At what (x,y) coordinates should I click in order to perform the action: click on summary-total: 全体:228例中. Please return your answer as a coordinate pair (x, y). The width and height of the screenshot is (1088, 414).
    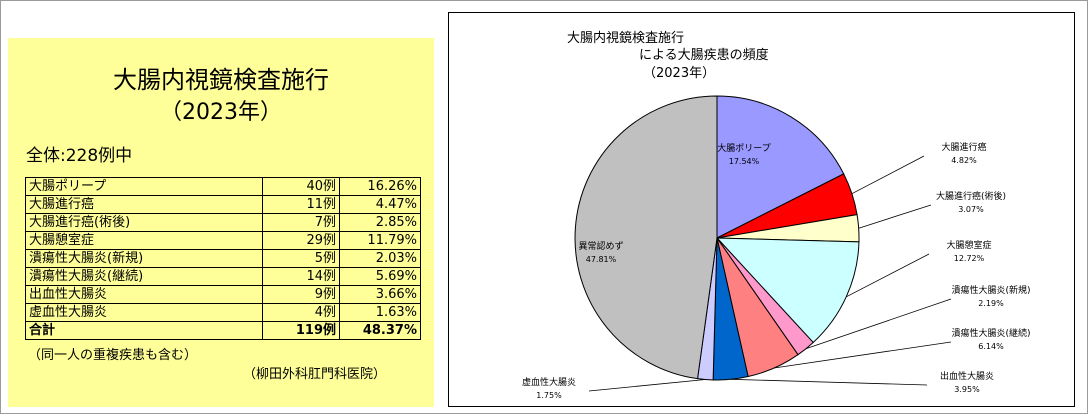
    Looking at the image, I should click on (79, 156).